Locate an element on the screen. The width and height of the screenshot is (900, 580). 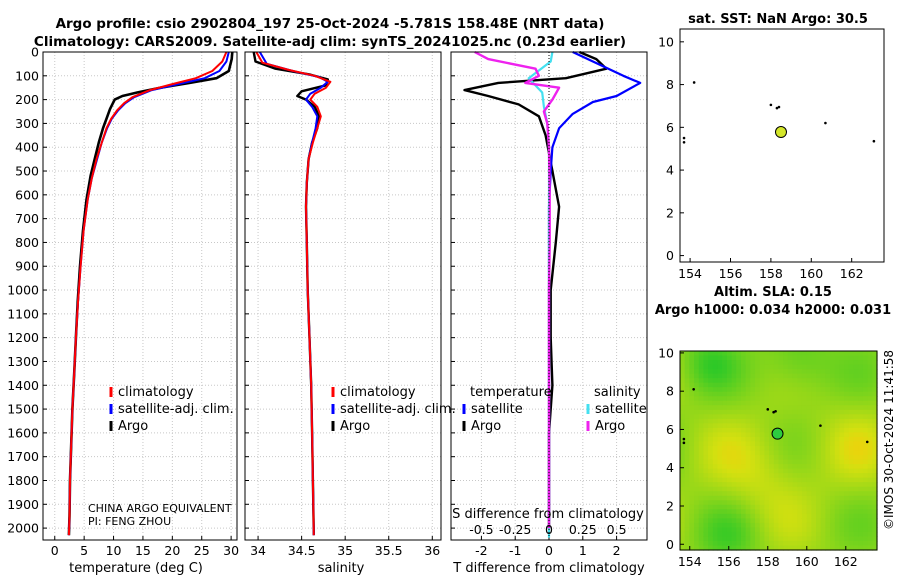
map-background is located at coordinates (782, 145).